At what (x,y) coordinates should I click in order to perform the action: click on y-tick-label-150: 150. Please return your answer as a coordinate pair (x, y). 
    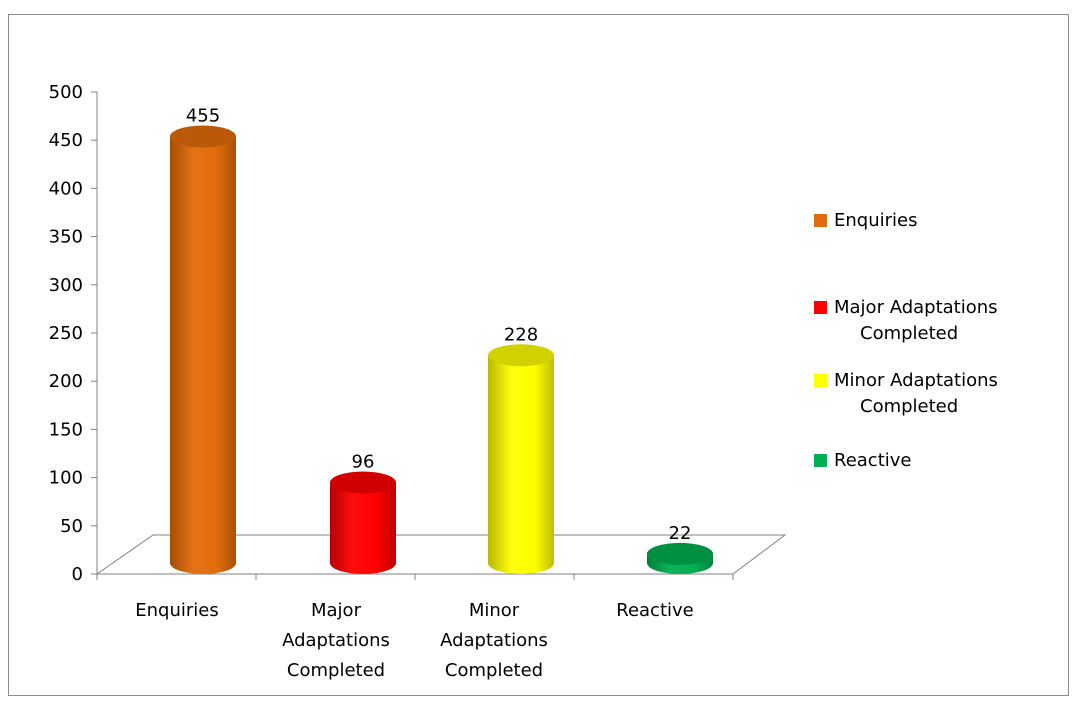
    Looking at the image, I should click on (66, 429).